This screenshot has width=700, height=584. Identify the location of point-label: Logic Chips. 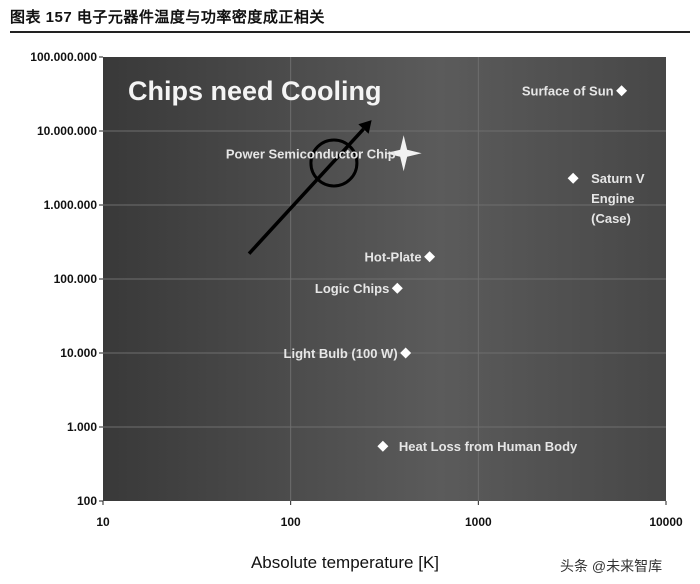
(352, 288).